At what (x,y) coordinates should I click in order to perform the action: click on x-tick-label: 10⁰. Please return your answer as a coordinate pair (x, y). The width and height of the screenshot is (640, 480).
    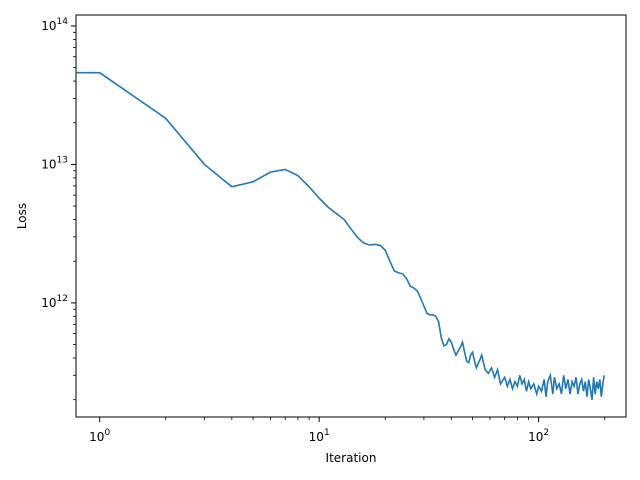
    Looking at the image, I should click on (99, 436).